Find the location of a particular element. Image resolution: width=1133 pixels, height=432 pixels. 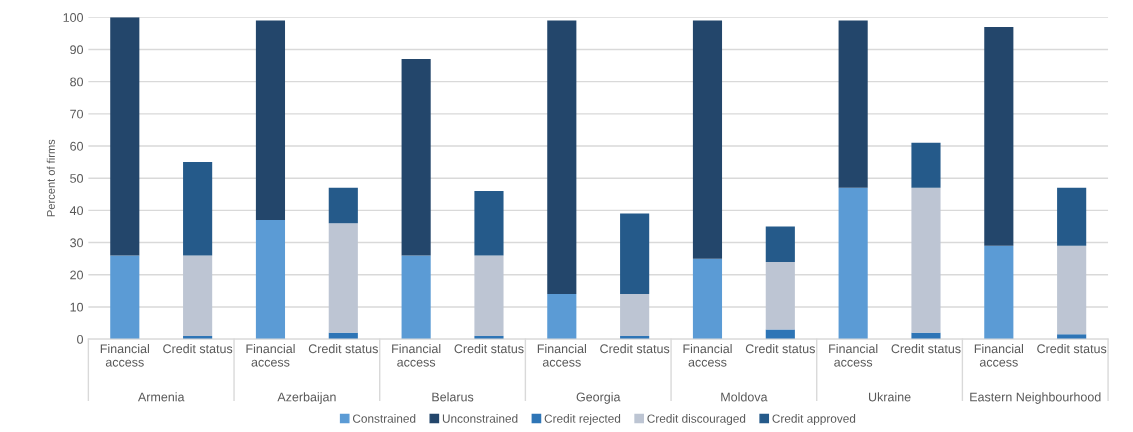

y-tick-label: 60 is located at coordinates (77, 146).